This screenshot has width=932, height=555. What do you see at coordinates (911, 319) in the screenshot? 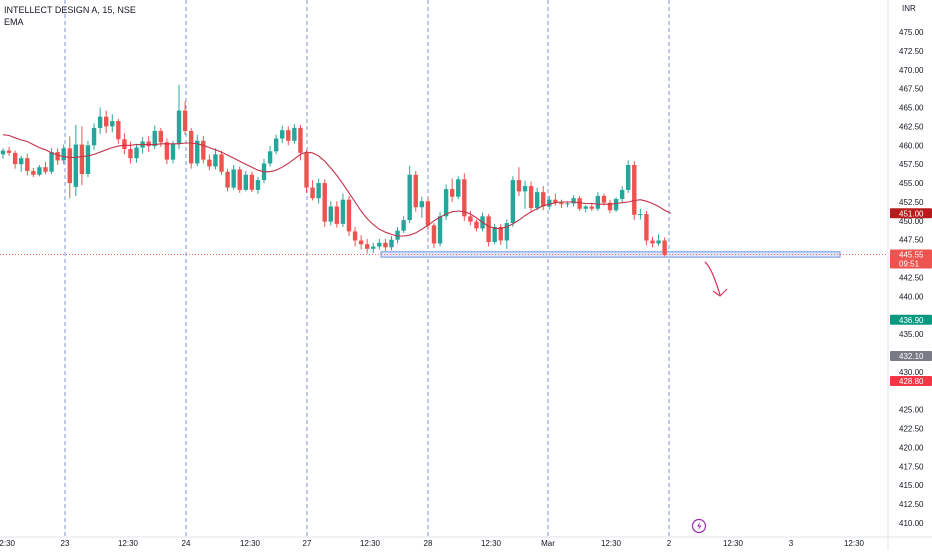
I see `green-price-tag` at bounding box center [911, 319].